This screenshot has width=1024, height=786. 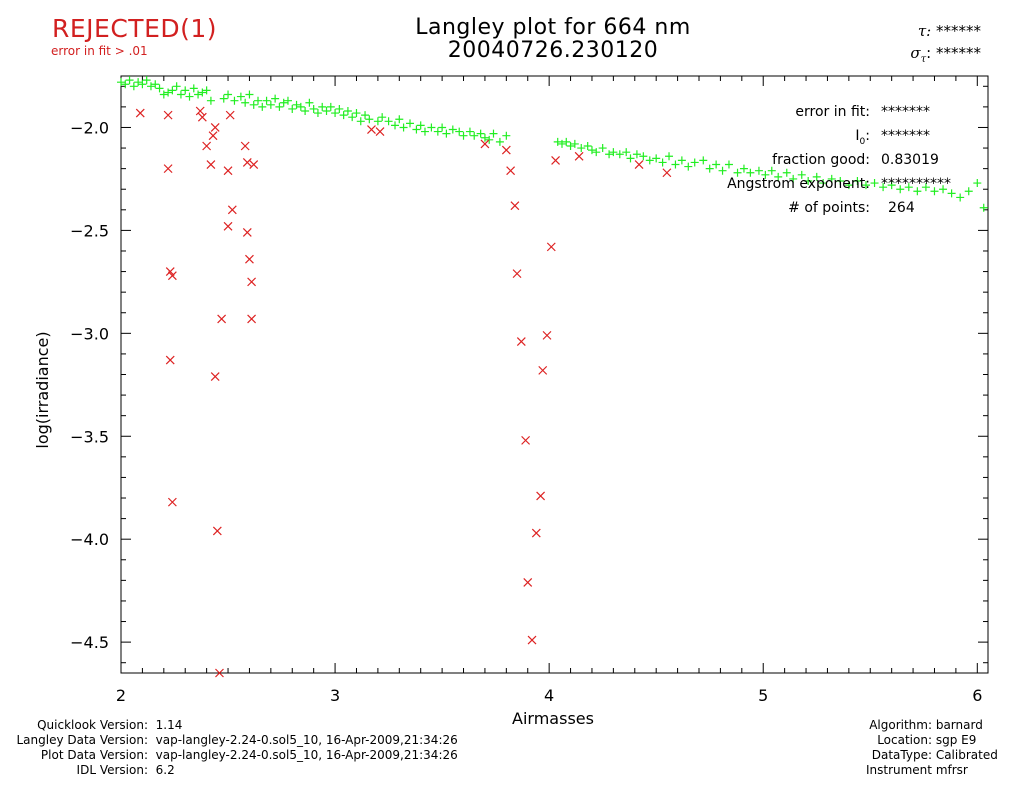 I want to click on footer-value: Calibrated, so click(x=966, y=755).